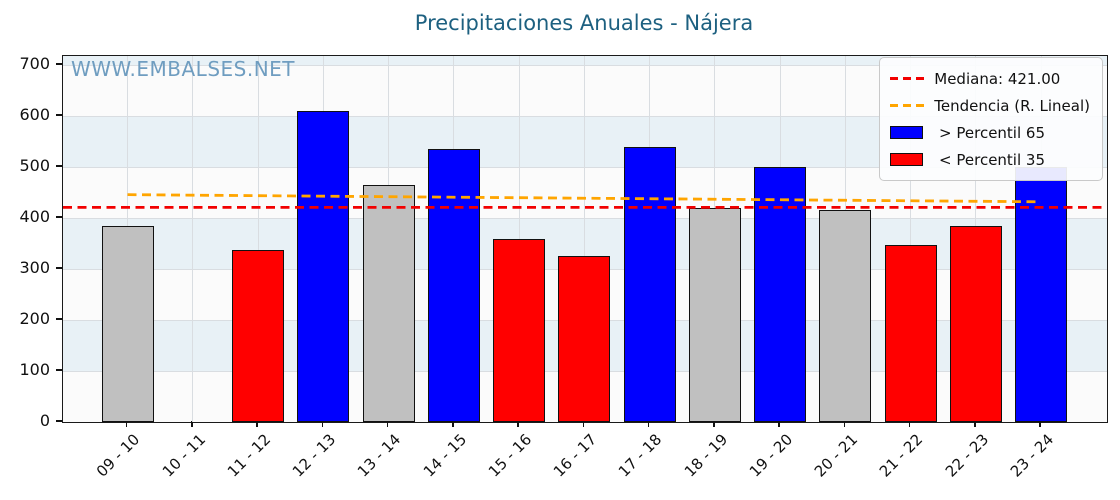 This screenshot has height=500, width=1120. What do you see at coordinates (966, 455) in the screenshot?
I see `x-tick-label: 22 - 23` at bounding box center [966, 455].